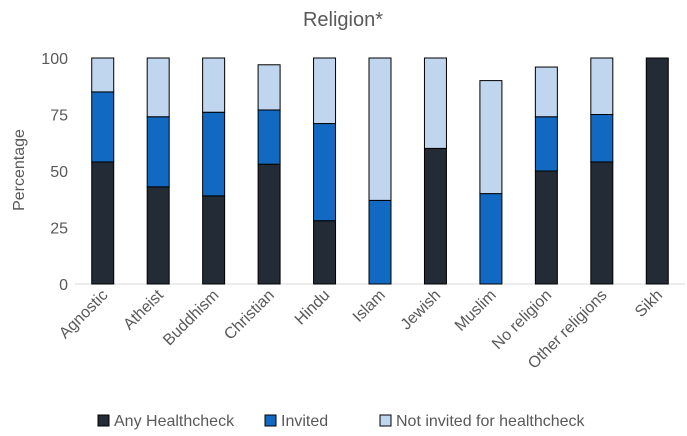 The image size is (687, 436). I want to click on x-tick-label: Atheist, so click(143, 309).